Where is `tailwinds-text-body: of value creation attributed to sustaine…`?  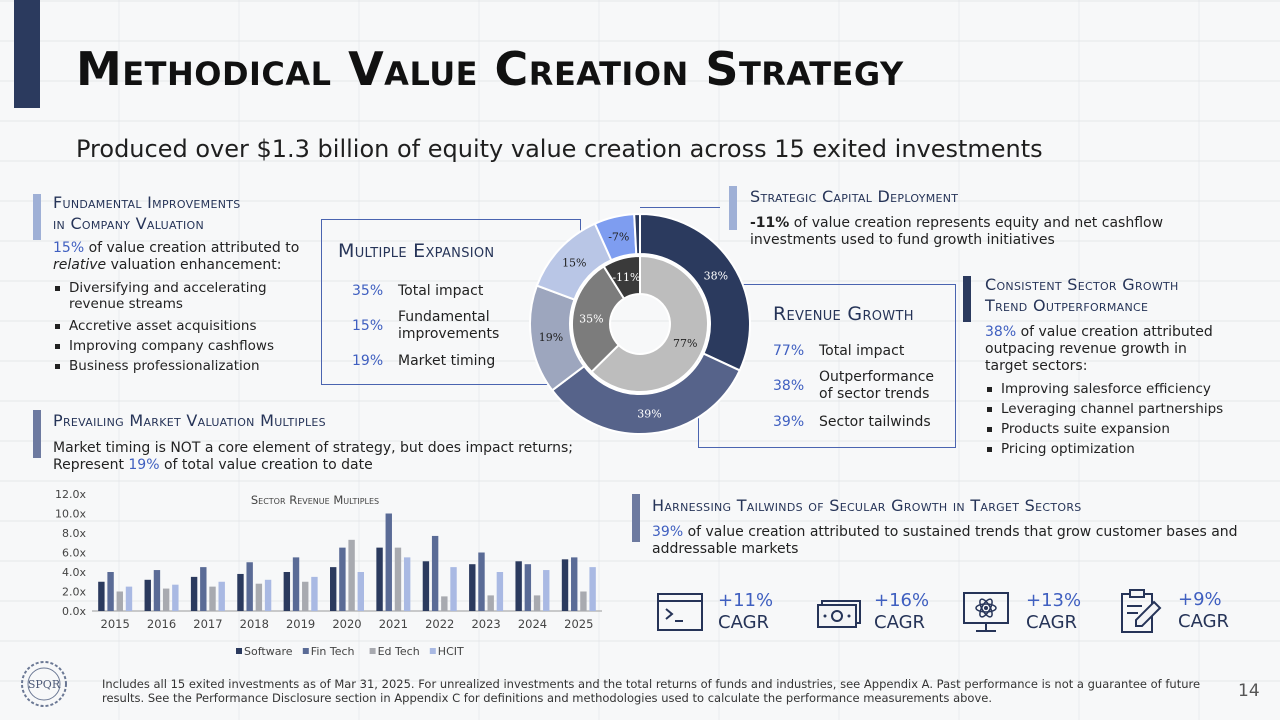
tailwinds-text-body: of value creation attributed to sustaine… is located at coordinates (945, 540).